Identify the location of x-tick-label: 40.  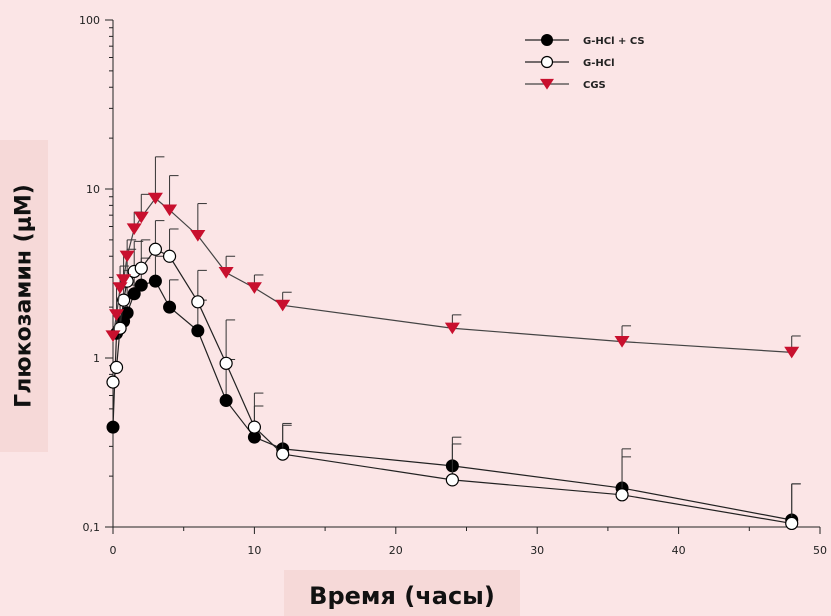
(679, 550).